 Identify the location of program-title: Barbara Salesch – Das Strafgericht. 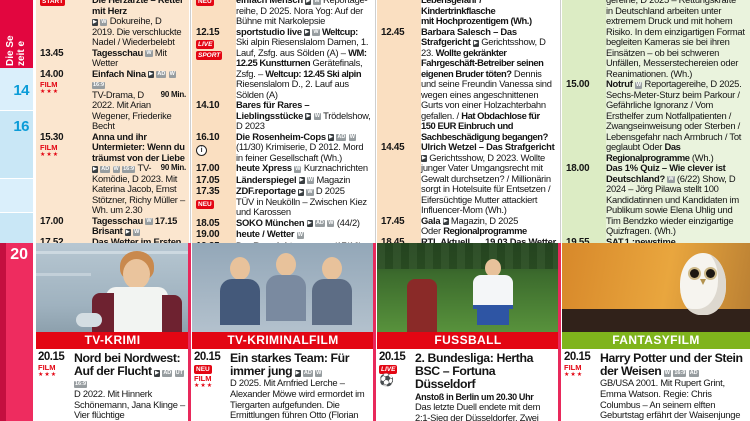
(469, 36).